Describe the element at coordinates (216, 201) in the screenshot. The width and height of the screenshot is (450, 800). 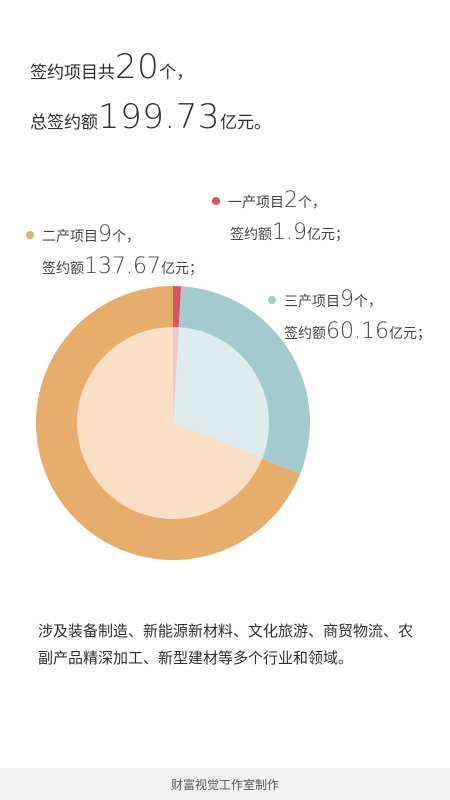
I see `legend-dot-primary` at that location.